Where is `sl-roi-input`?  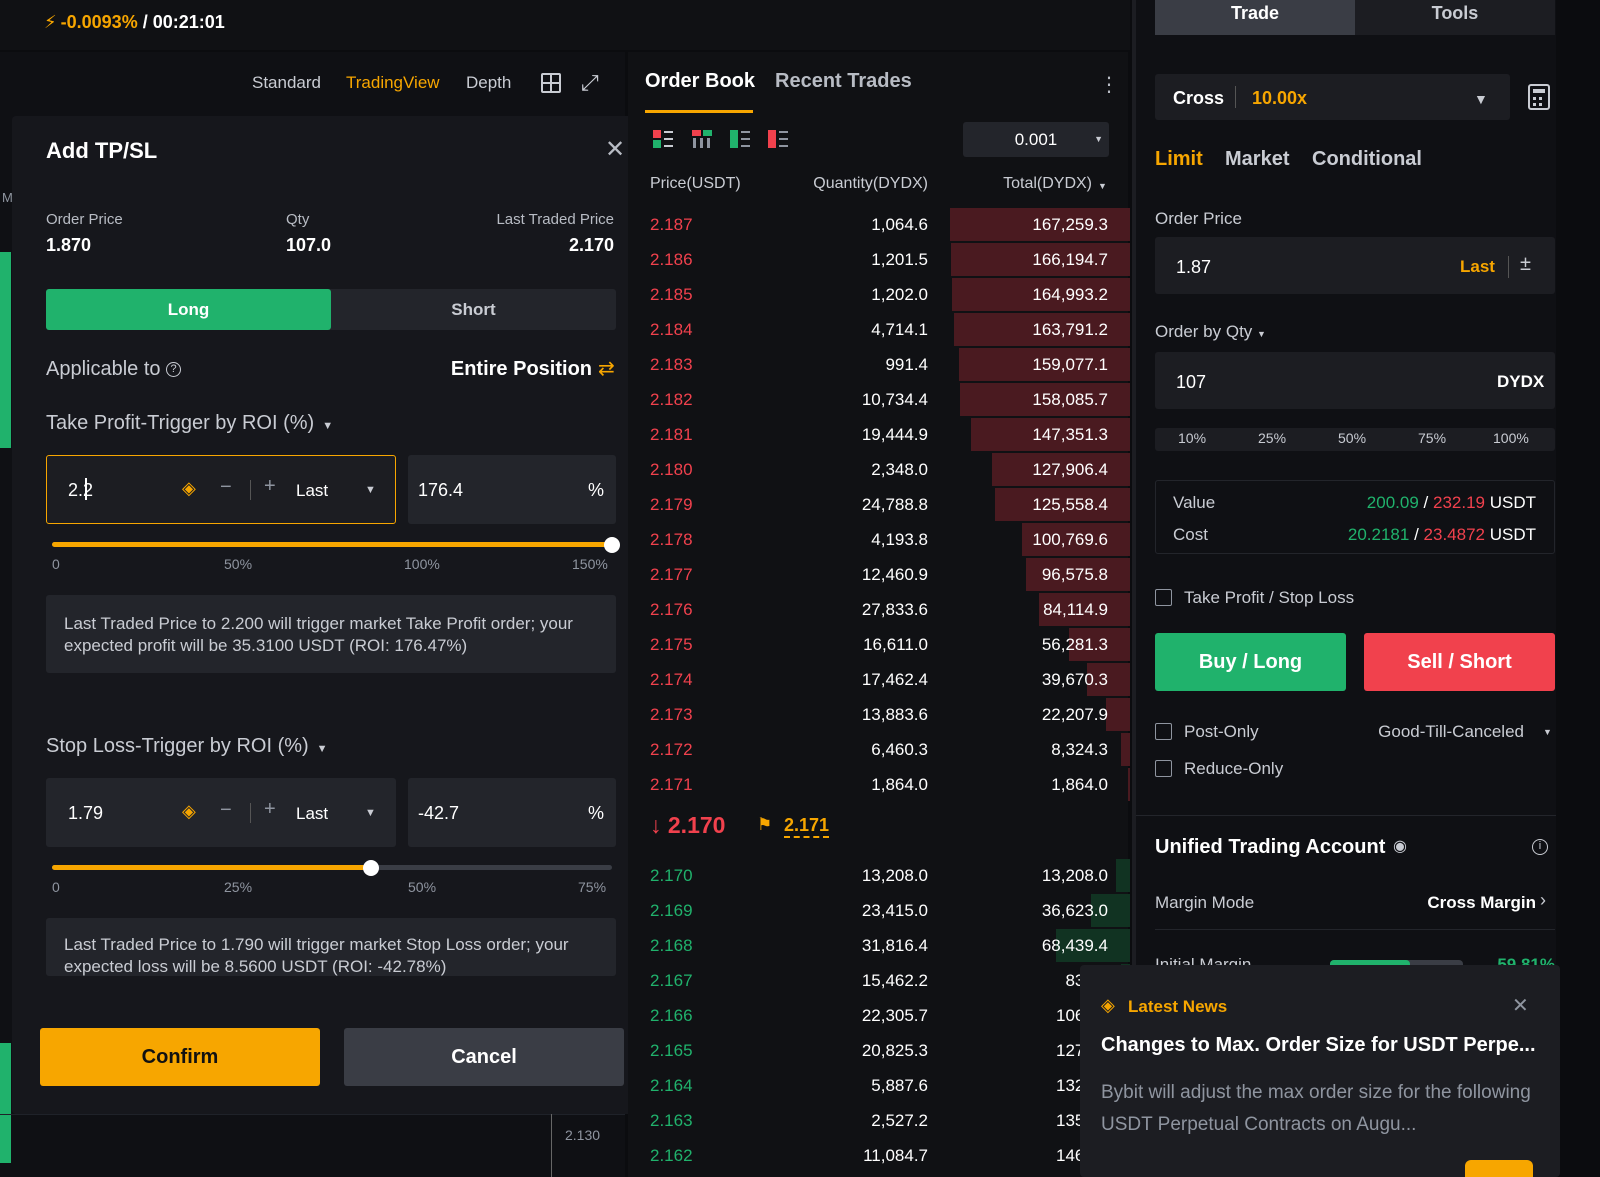 sl-roi-input is located at coordinates (512, 812).